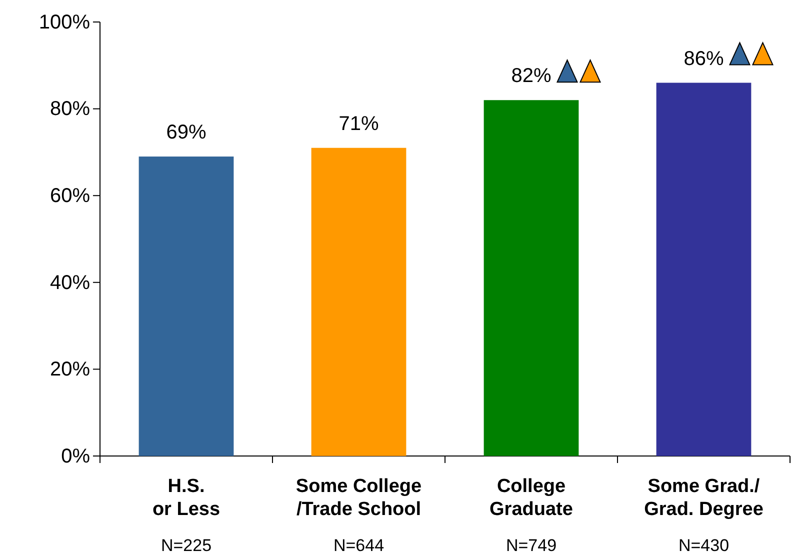 The height and width of the screenshot is (554, 791). Describe the element at coordinates (186, 133) in the screenshot. I see `data-label: 69%` at that location.